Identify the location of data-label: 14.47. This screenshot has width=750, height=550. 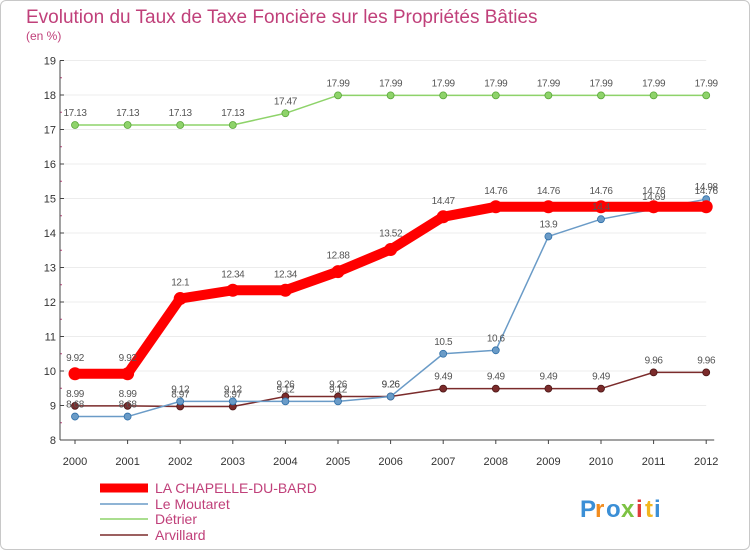
(444, 201).